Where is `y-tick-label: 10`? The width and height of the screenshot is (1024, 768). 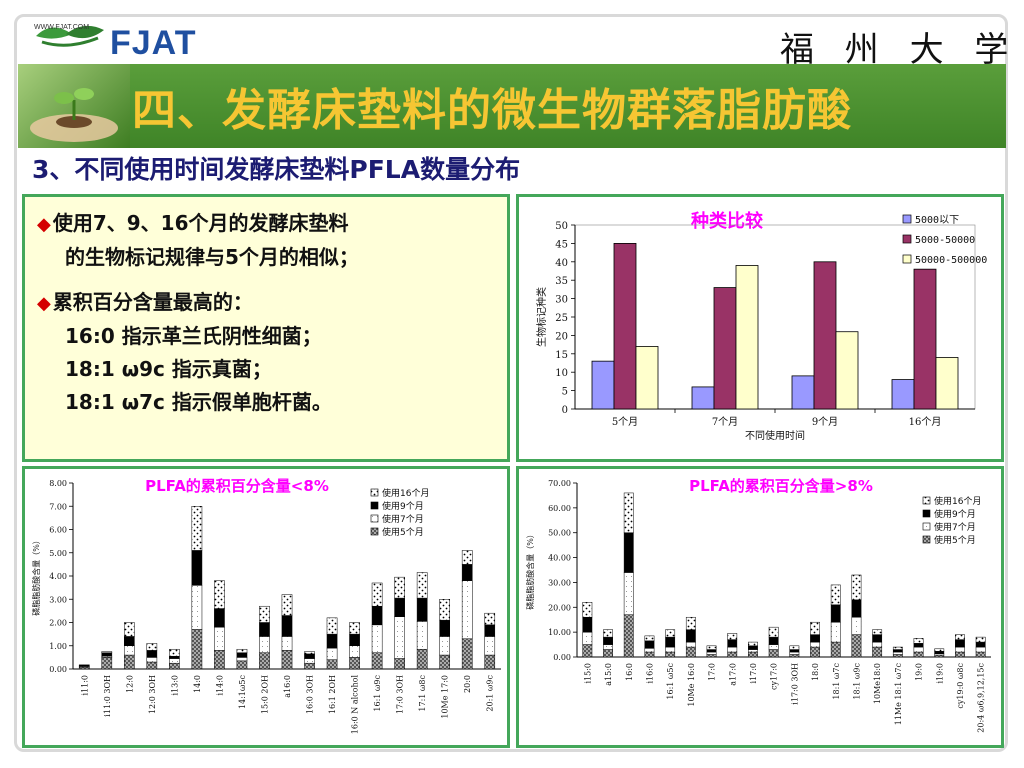 y-tick-label: 10 is located at coordinates (561, 373).